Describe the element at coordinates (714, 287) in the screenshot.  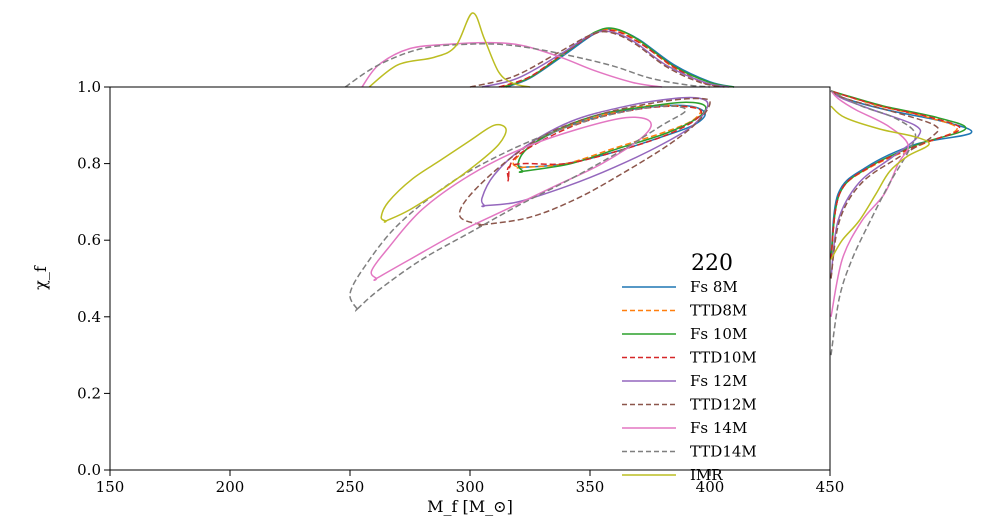
I see `legend-entry-label: Fs 8M` at that location.